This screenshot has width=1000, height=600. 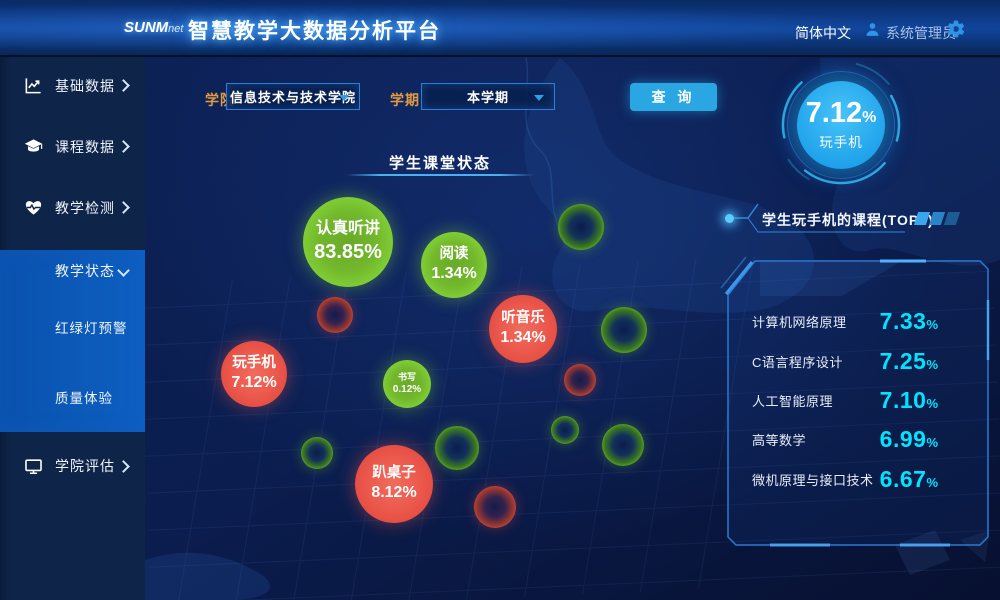 I want to click on gauge-label: 玩手机, so click(x=841, y=142).